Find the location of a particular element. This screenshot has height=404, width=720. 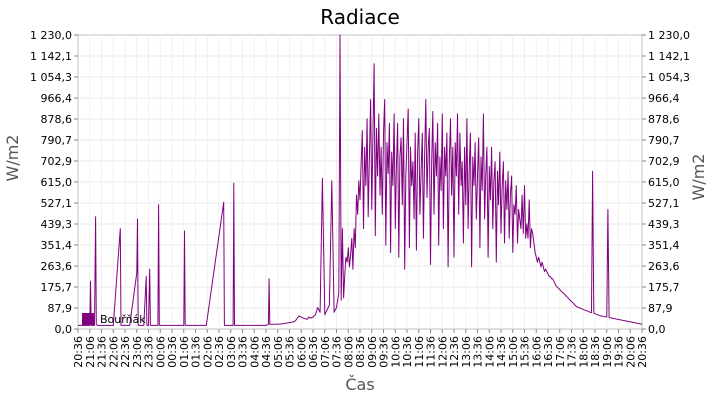

y-tick-label-right: 175,7 is located at coordinates (664, 287).